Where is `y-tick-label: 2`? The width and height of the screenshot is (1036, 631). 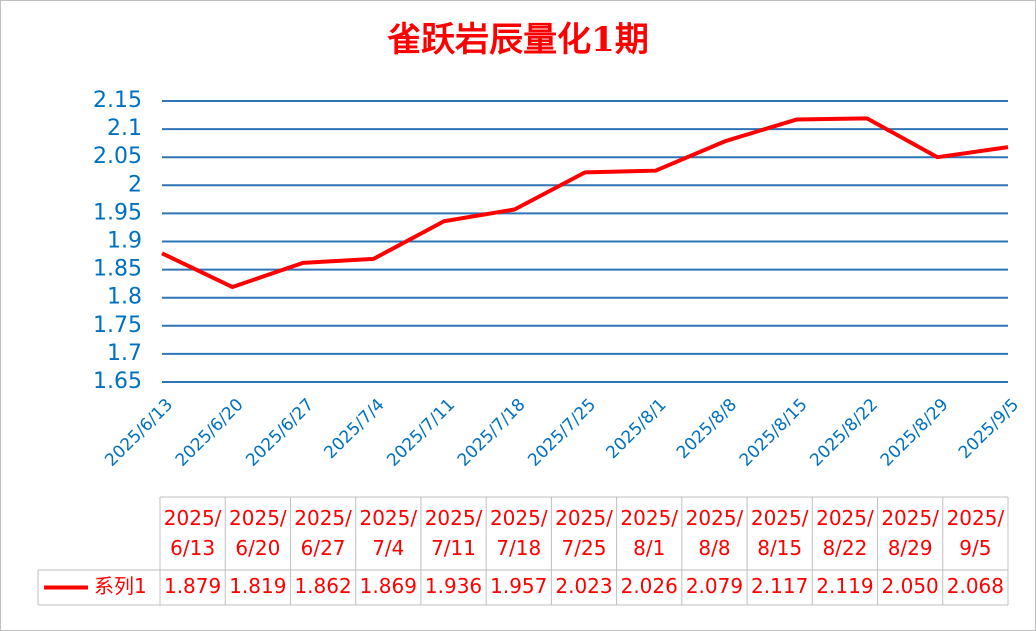 y-tick-label: 2 is located at coordinates (135, 184).